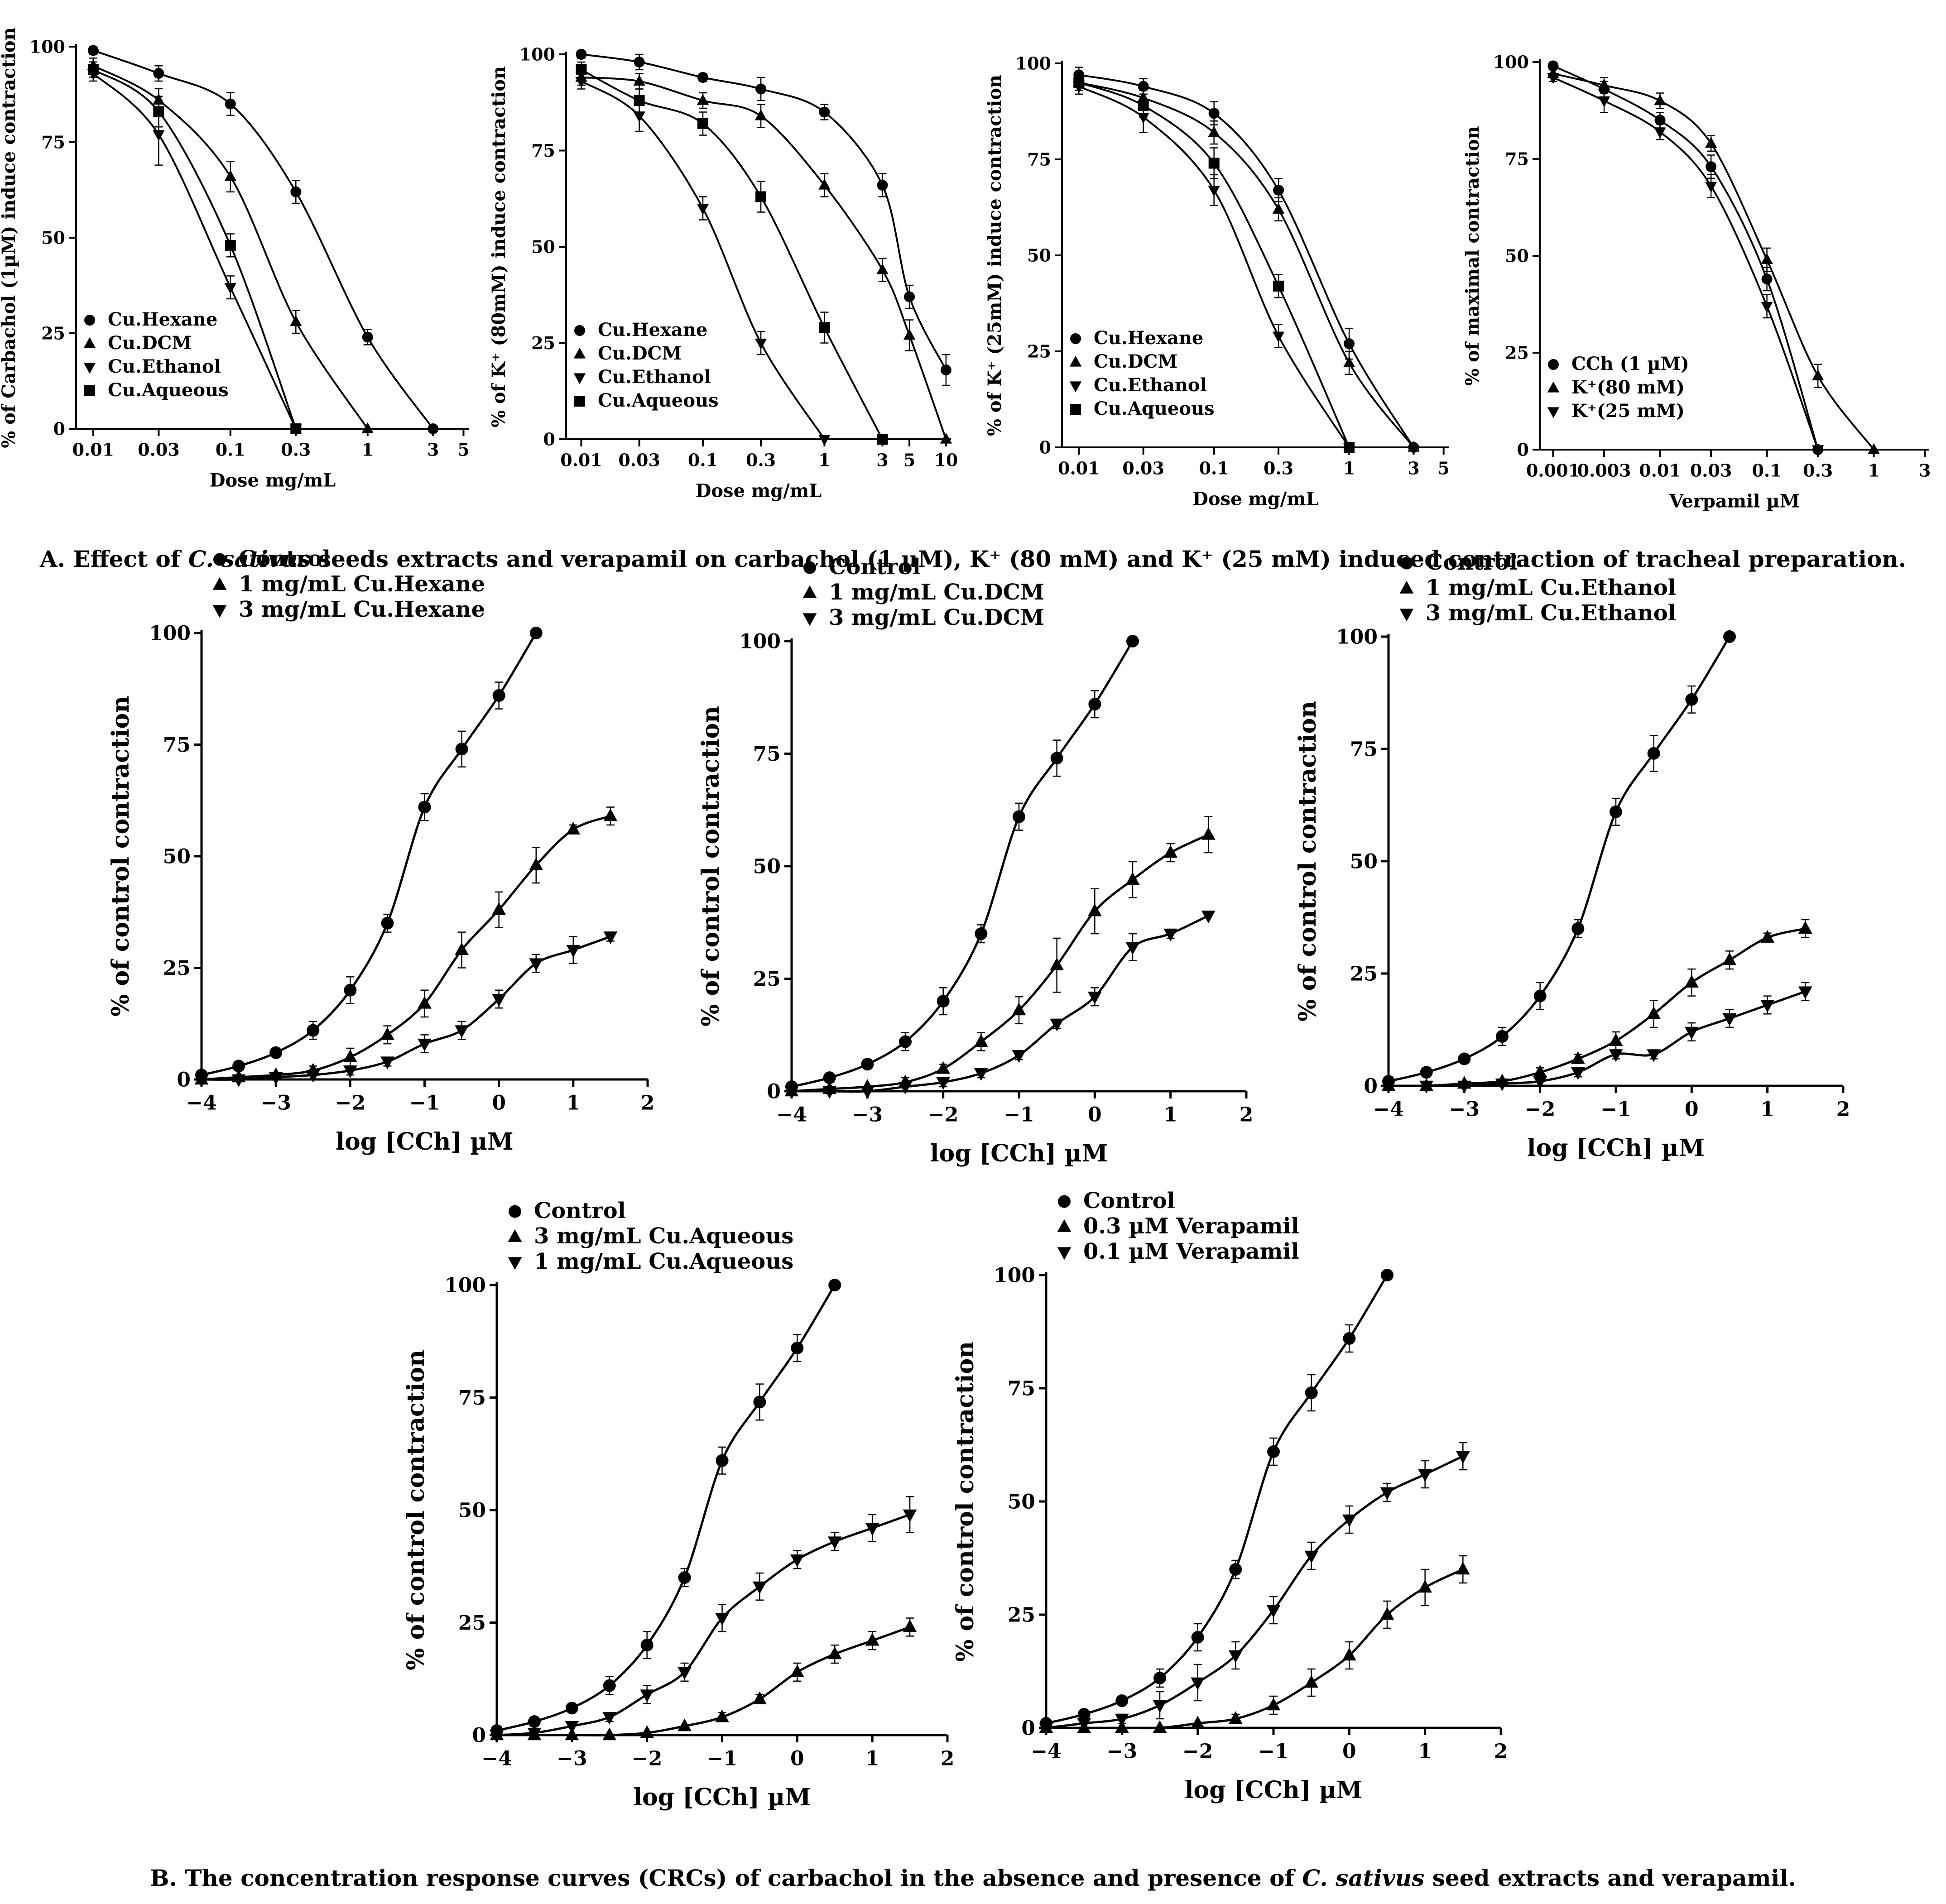 The width and height of the screenshot is (1946, 1904). I want to click on x-tick-label: −2, so click(943, 1115).